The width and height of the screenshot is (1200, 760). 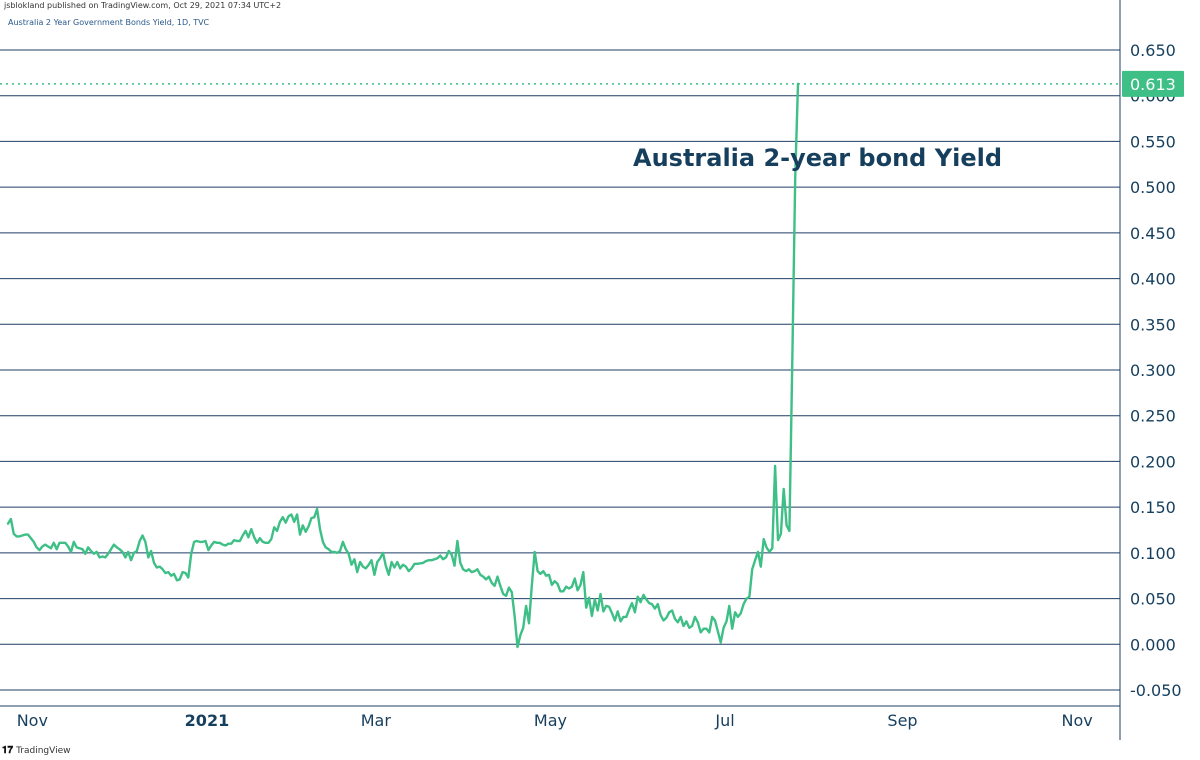 What do you see at coordinates (1153, 370) in the screenshot?
I see `y-tick-label: 0.300` at bounding box center [1153, 370].